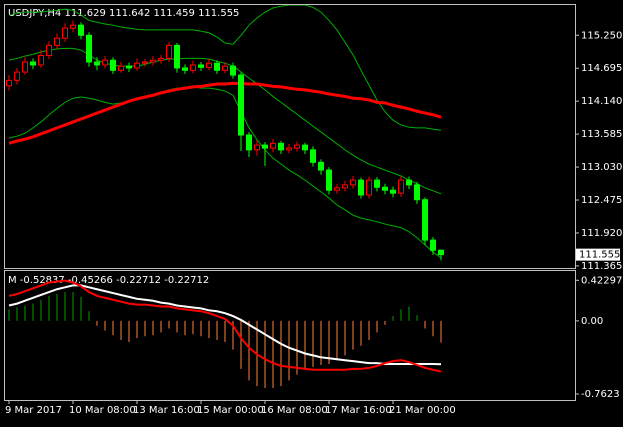 The width and height of the screenshot is (623, 427). What do you see at coordinates (225, 113) in the screenshot?
I see `indicator-line` at bounding box center [225, 113].